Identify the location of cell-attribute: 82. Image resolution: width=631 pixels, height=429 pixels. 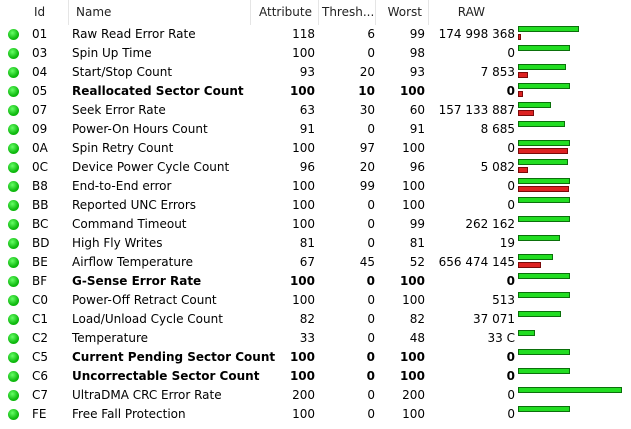
(307, 319).